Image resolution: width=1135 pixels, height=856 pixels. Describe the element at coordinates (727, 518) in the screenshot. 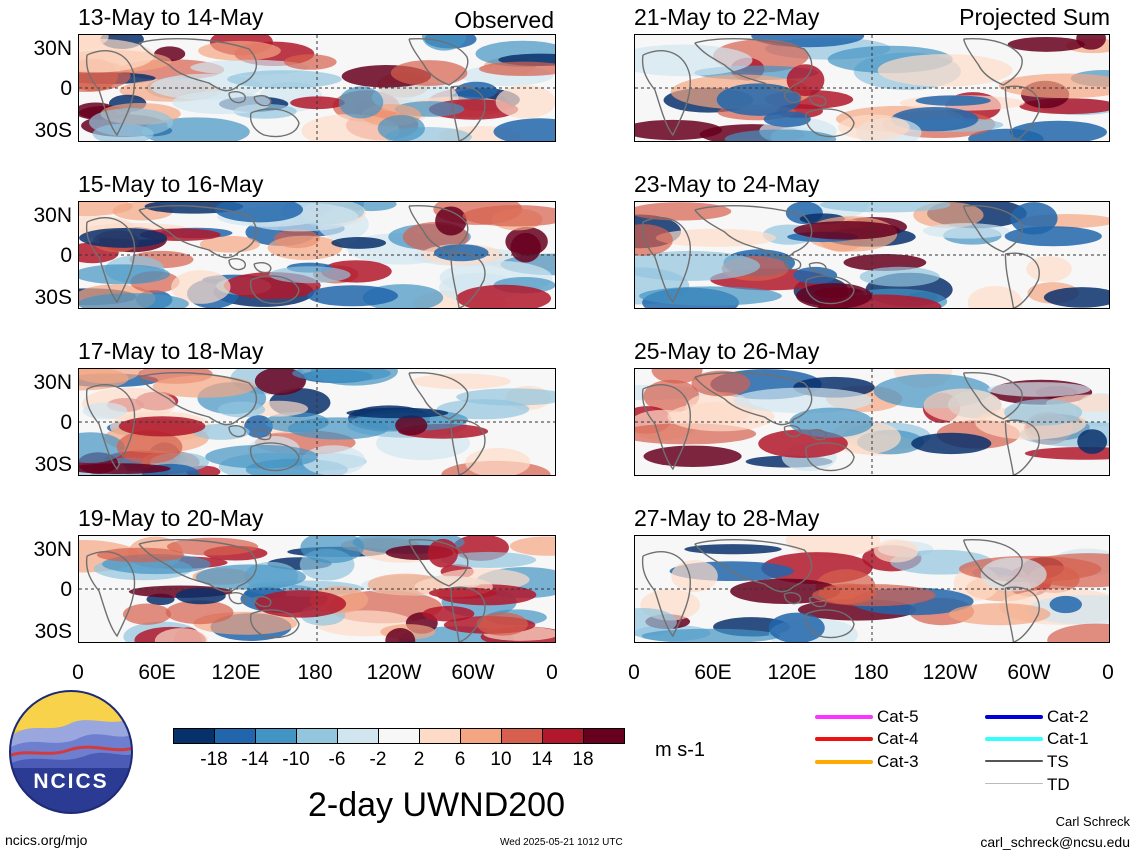

I see `panel-title: 27-May to 28-May` at that location.